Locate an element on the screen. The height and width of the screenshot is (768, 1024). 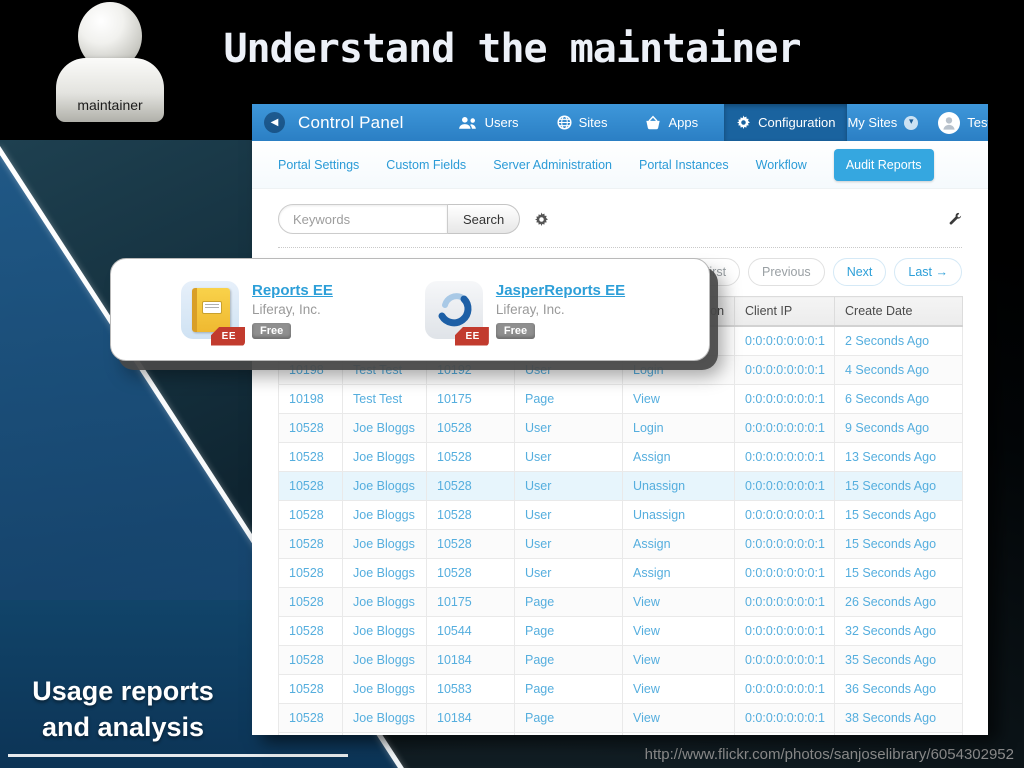
table-cell-link: 32 Seconds Ago is located at coordinates (891, 631).